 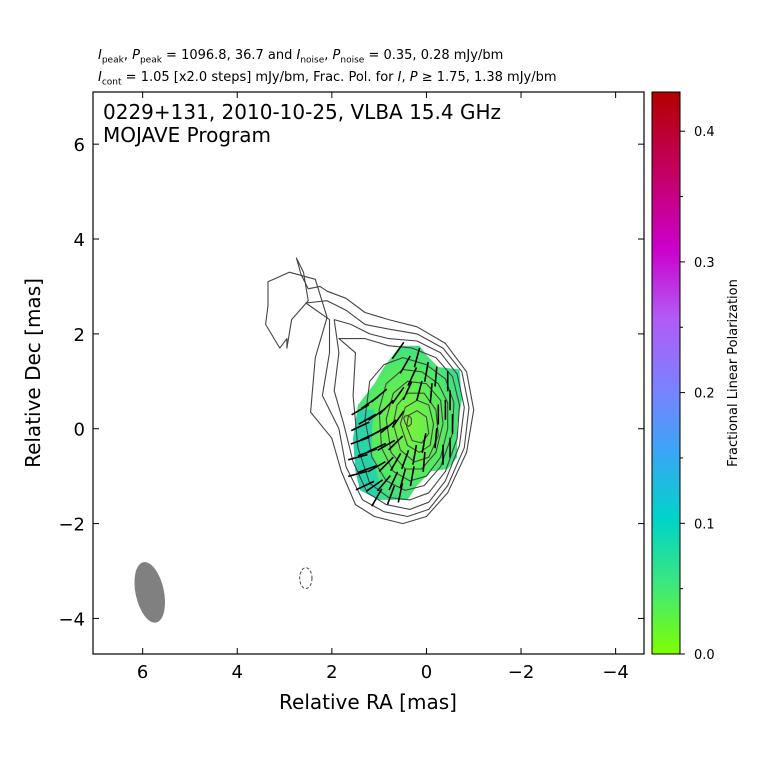 What do you see at coordinates (79, 240) in the screenshot?
I see `y-tick-label: 4` at bounding box center [79, 240].